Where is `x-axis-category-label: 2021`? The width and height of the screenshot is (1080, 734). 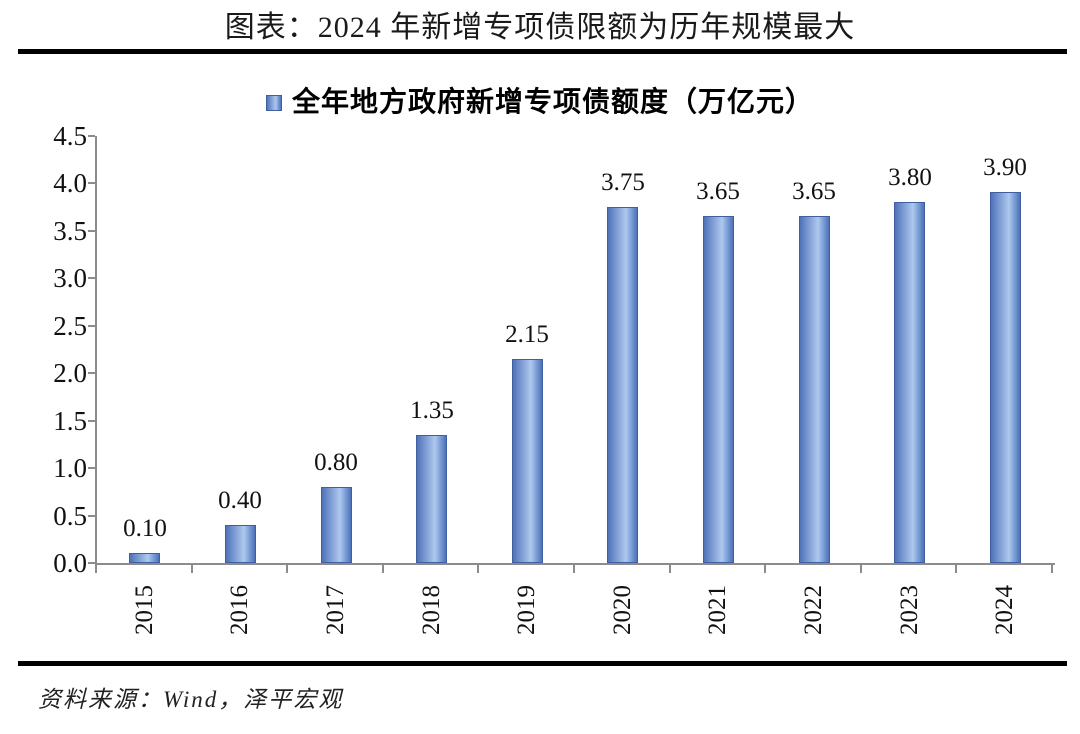
x-axis-category-label: 2021 is located at coordinates (717, 610).